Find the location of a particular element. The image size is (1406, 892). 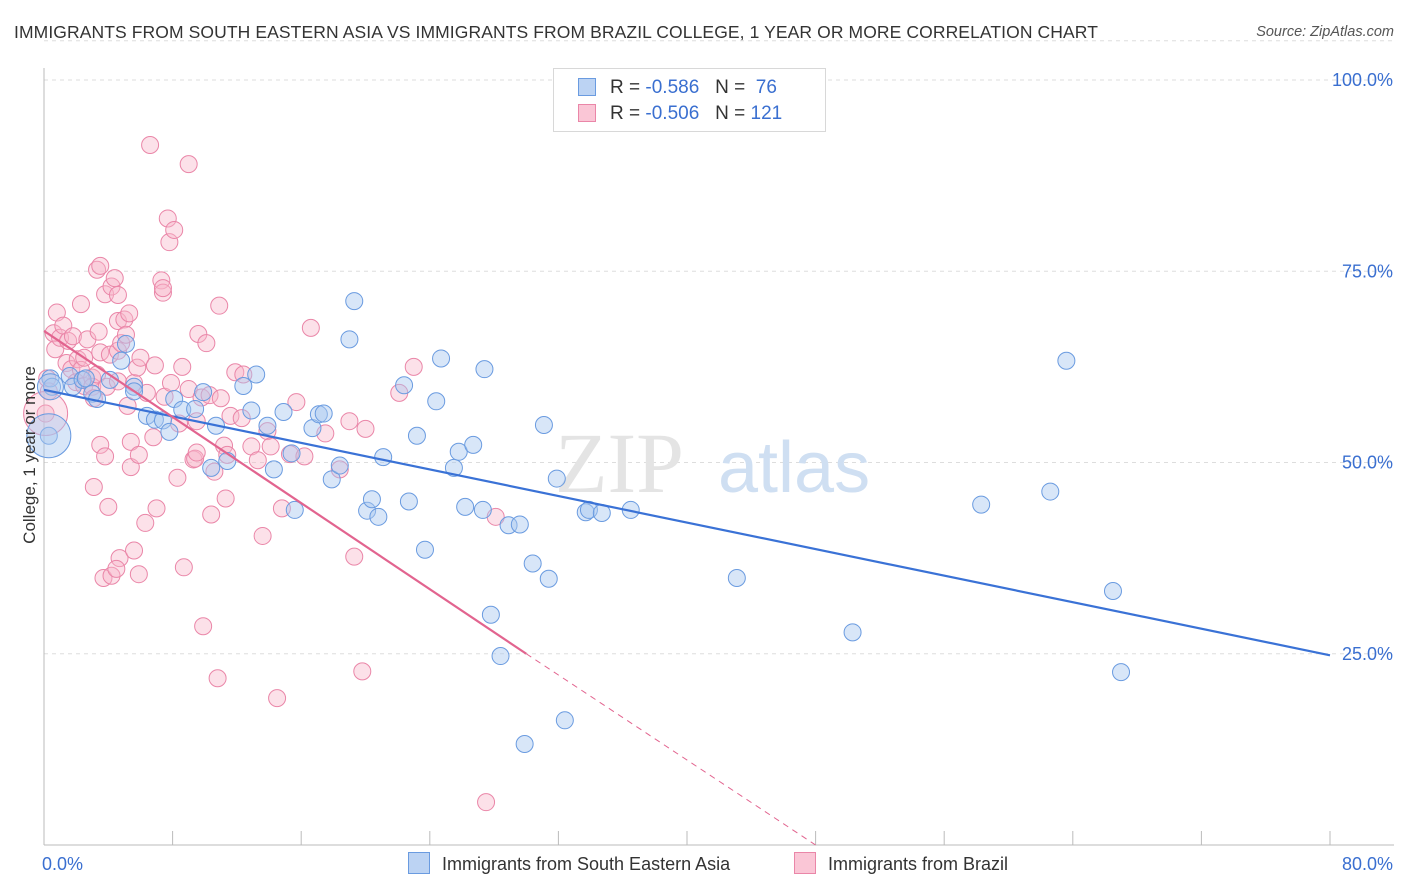

legend-r-value-brazil: -0.506 is located at coordinates (672, 113).